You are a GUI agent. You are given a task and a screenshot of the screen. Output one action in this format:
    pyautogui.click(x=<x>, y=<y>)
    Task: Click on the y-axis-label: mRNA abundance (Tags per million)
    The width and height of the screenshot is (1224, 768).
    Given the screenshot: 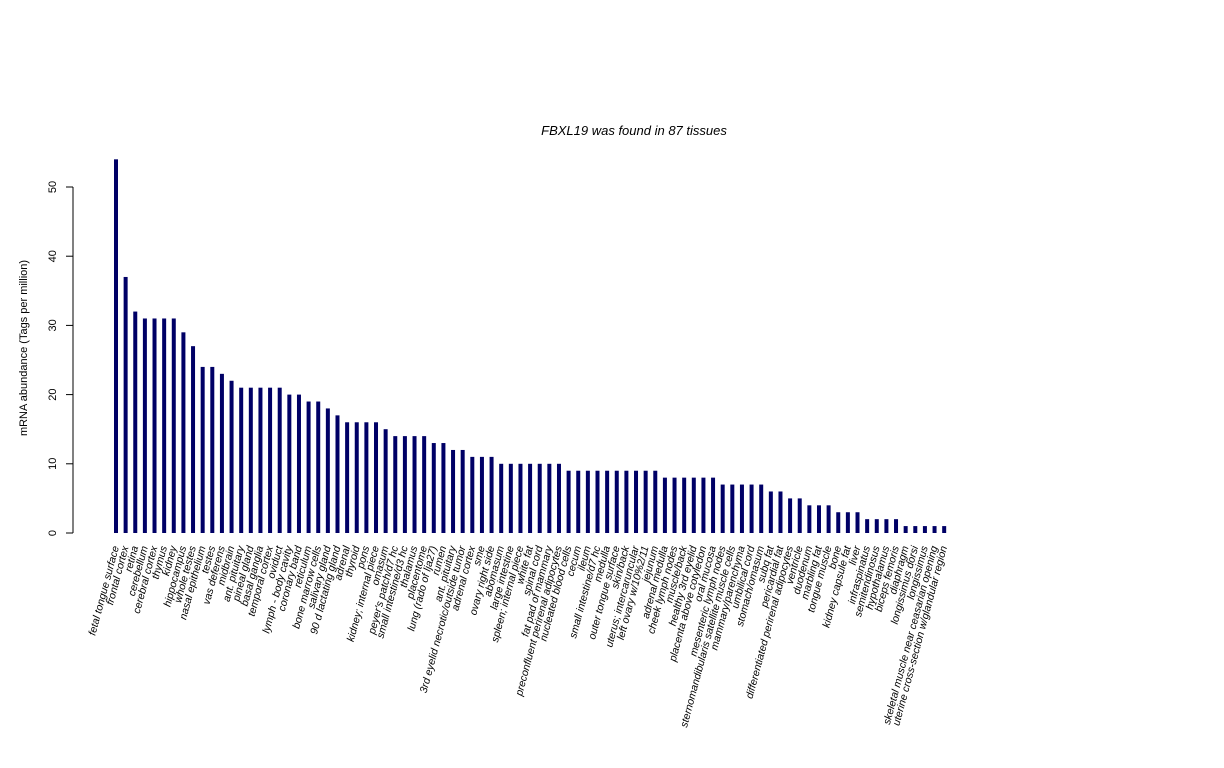 What is the action you would take?
    pyautogui.click(x=24, y=348)
    